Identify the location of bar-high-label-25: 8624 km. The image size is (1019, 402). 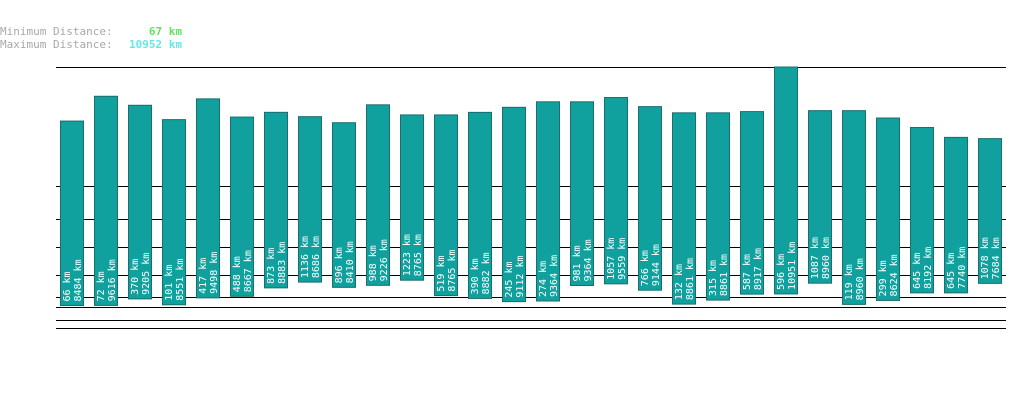
(894, 275).